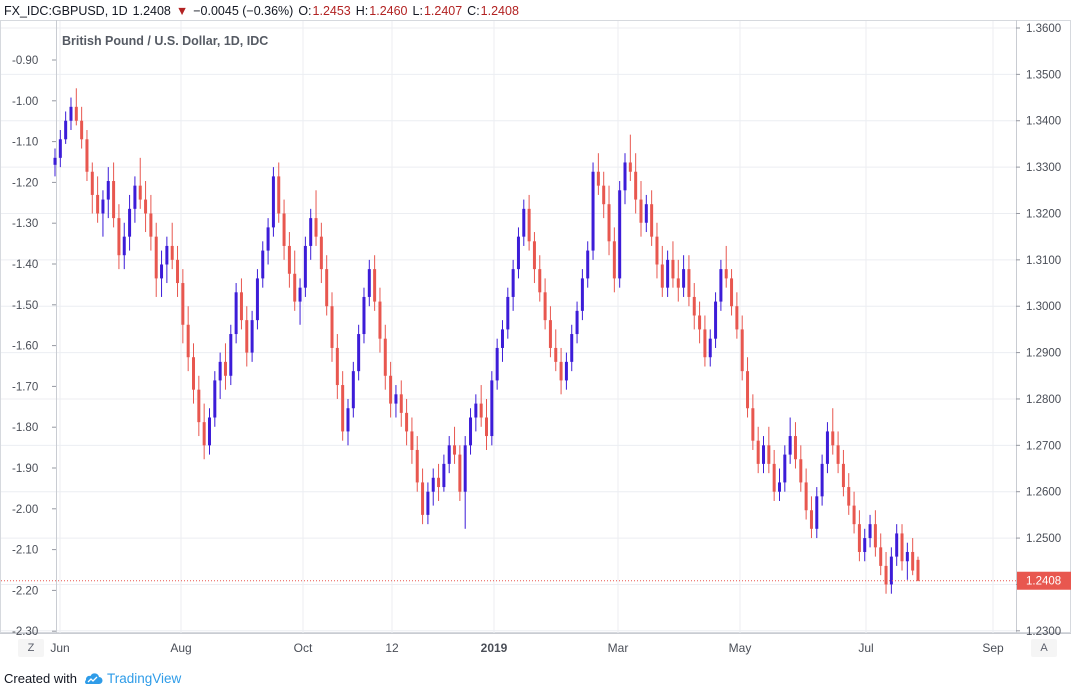 This screenshot has height=693, width=1076. Describe the element at coordinates (180, 648) in the screenshot. I see `x-tick-label: Aug` at that location.